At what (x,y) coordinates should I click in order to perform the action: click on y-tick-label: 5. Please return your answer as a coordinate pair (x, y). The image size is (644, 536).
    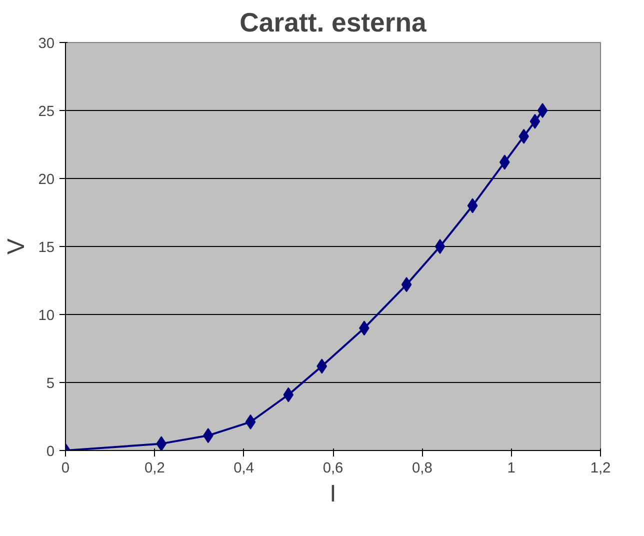
    Looking at the image, I should click on (50, 384).